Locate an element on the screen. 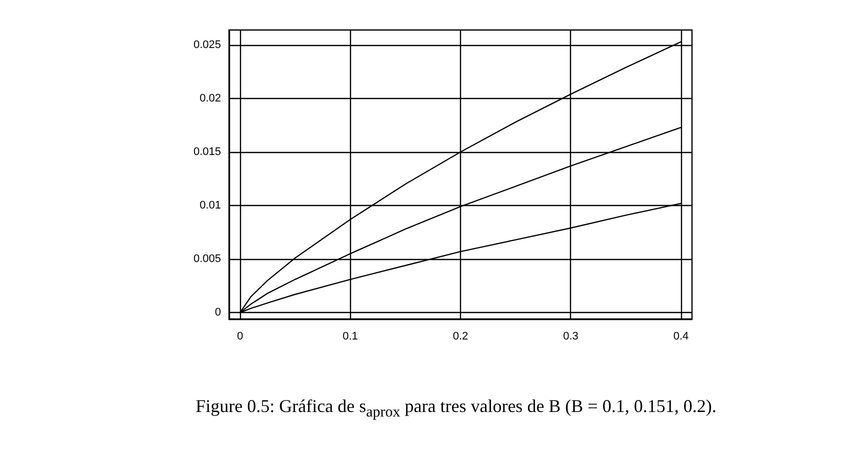 The height and width of the screenshot is (455, 862). y-tick-label: 0 is located at coordinates (217, 312).